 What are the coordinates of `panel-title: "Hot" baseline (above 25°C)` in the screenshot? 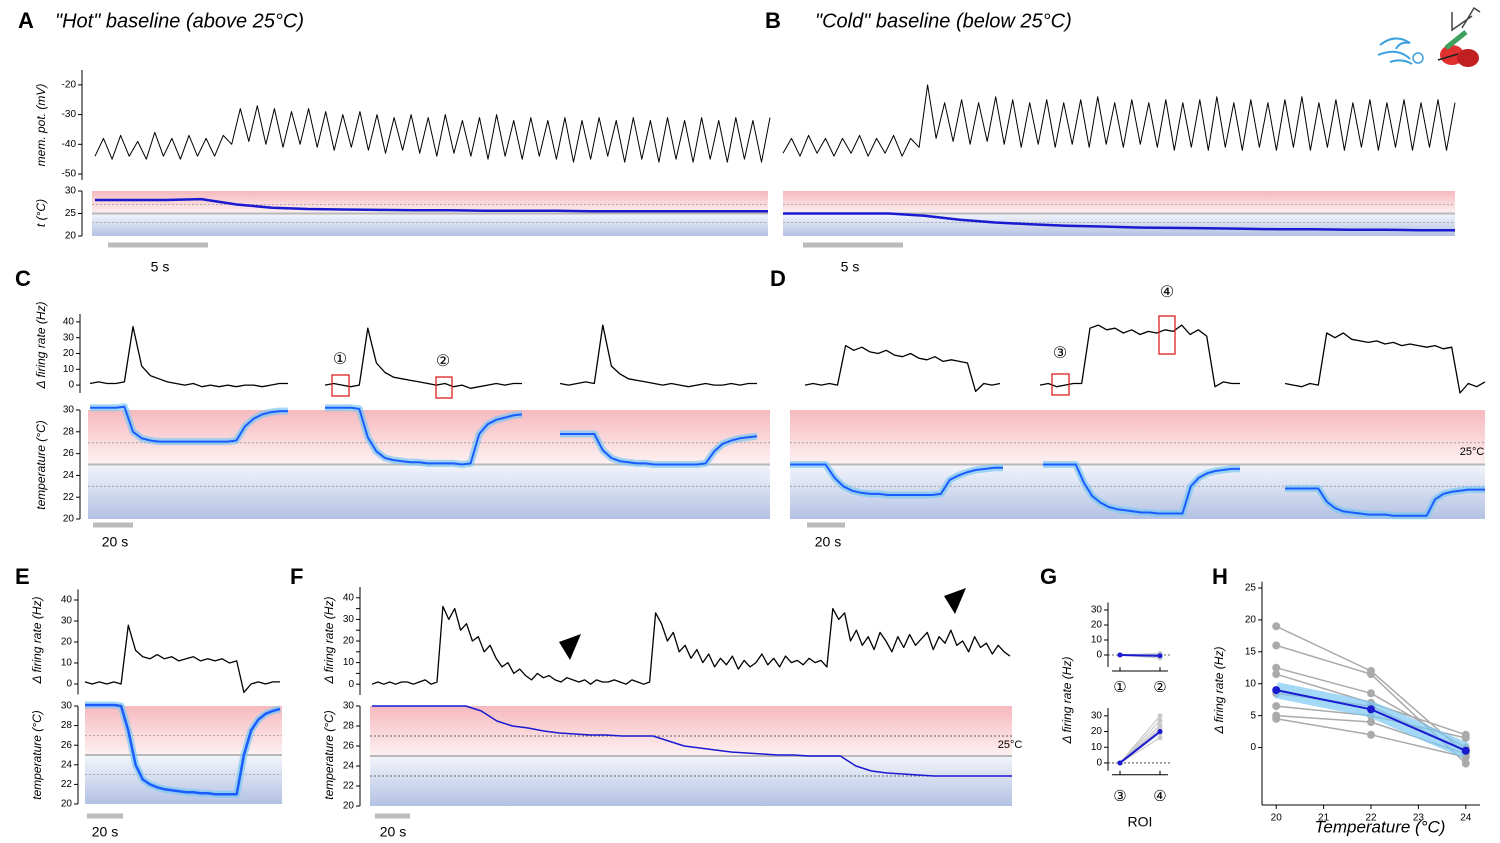 It's located at (179, 21).